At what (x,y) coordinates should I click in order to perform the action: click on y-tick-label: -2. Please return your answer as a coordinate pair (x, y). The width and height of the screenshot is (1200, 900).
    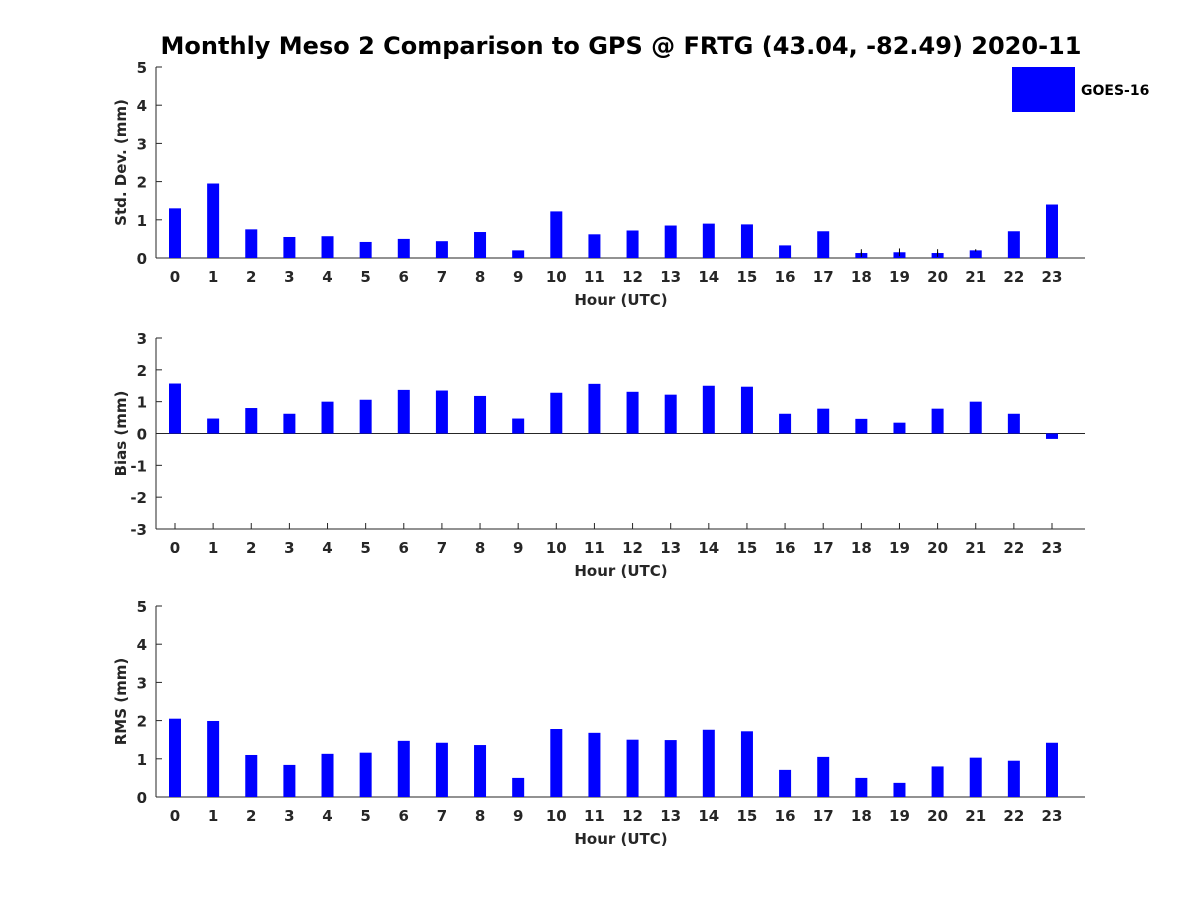
    Looking at the image, I should click on (138, 498).